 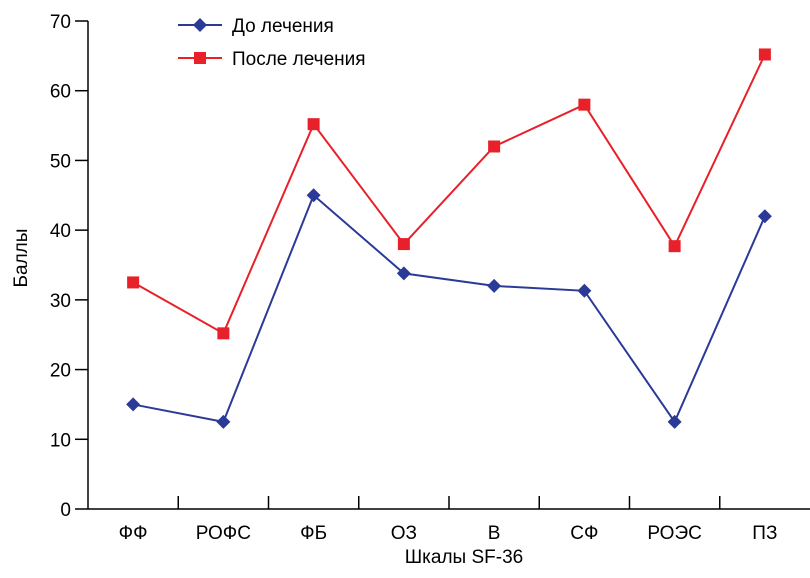 I want to click on x-tick-label: ОЗ, so click(x=404, y=533).